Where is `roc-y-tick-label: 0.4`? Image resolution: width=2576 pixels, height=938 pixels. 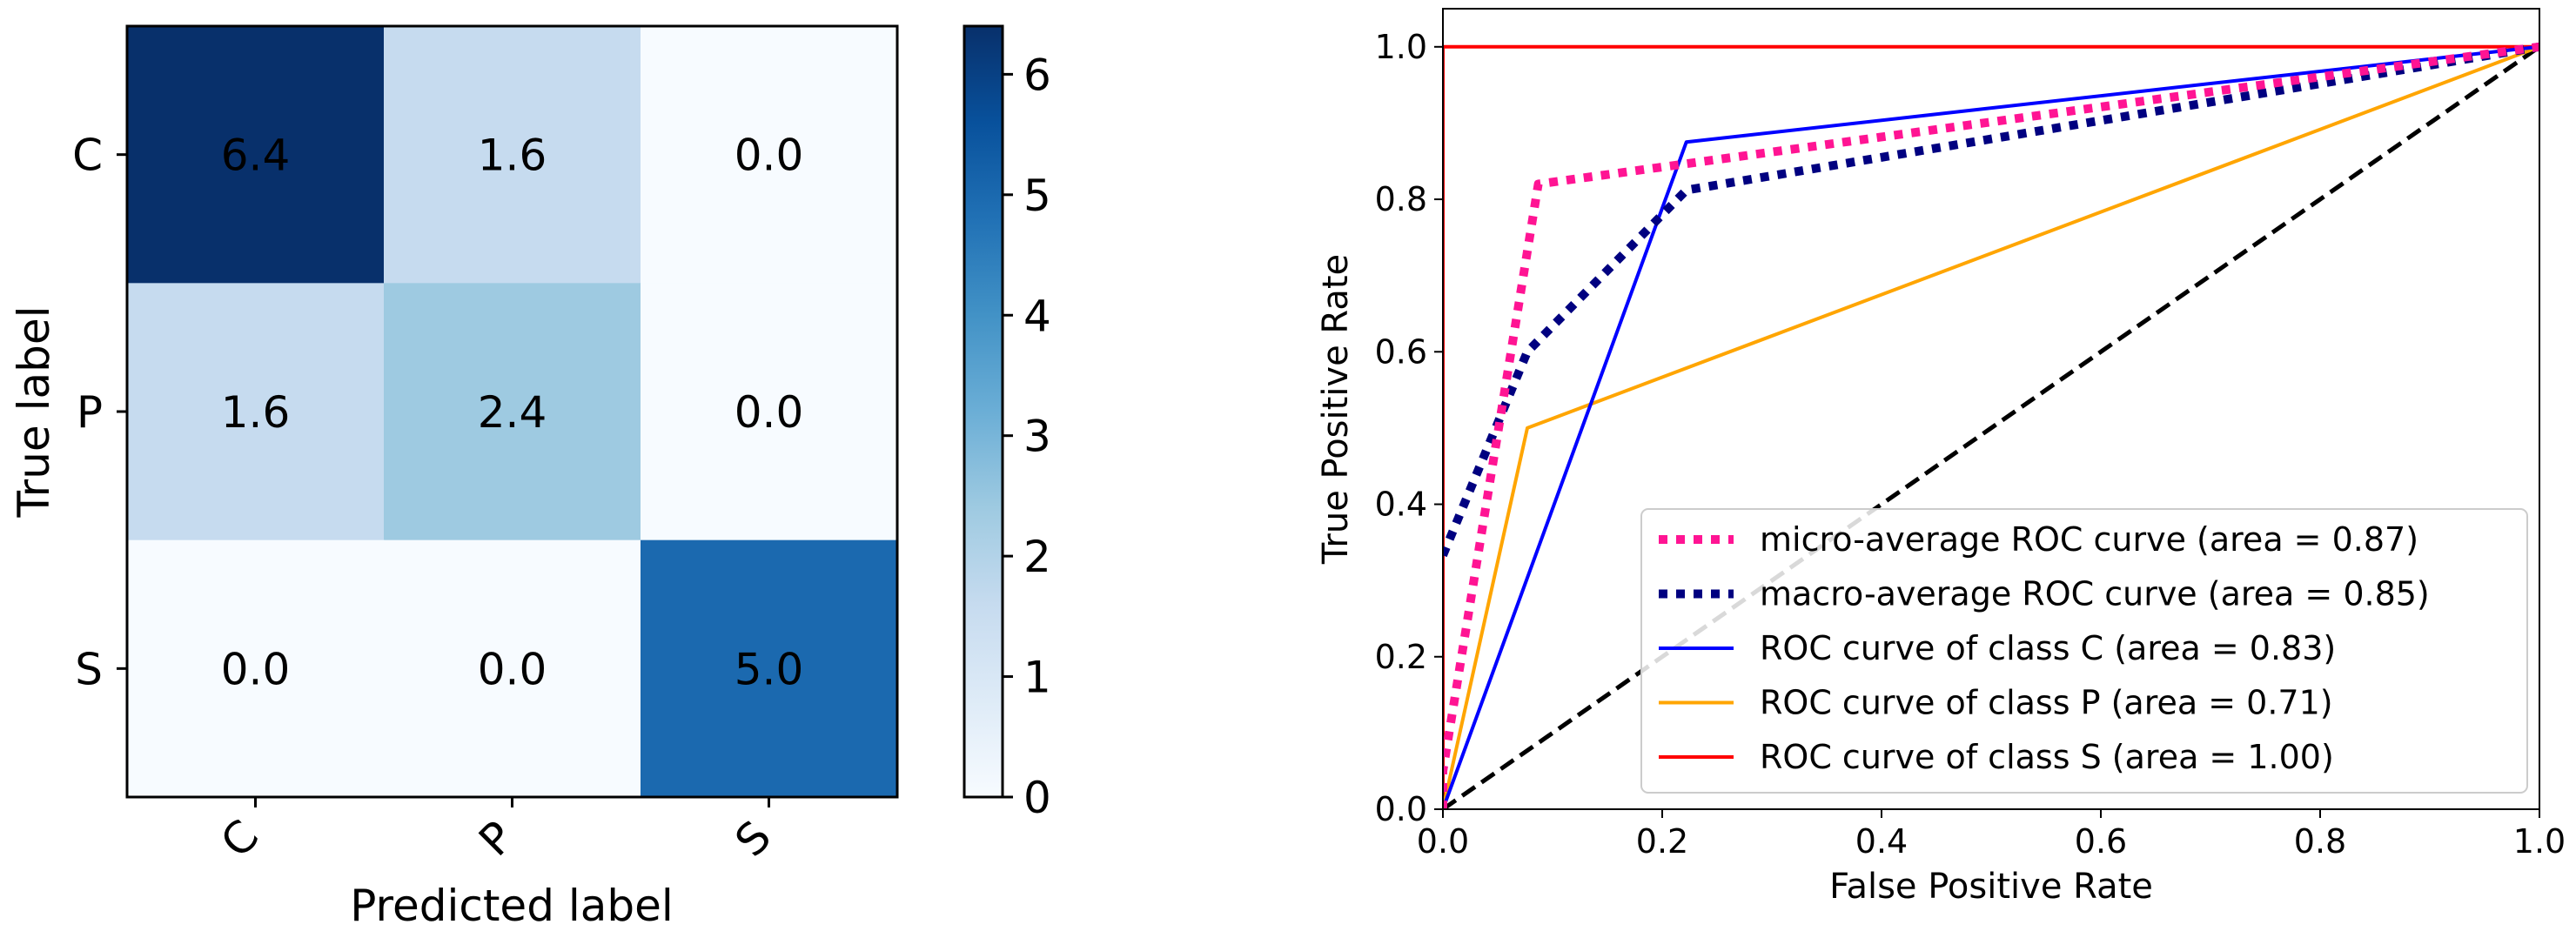
roc-y-tick-label: 0.4 is located at coordinates (1401, 505).